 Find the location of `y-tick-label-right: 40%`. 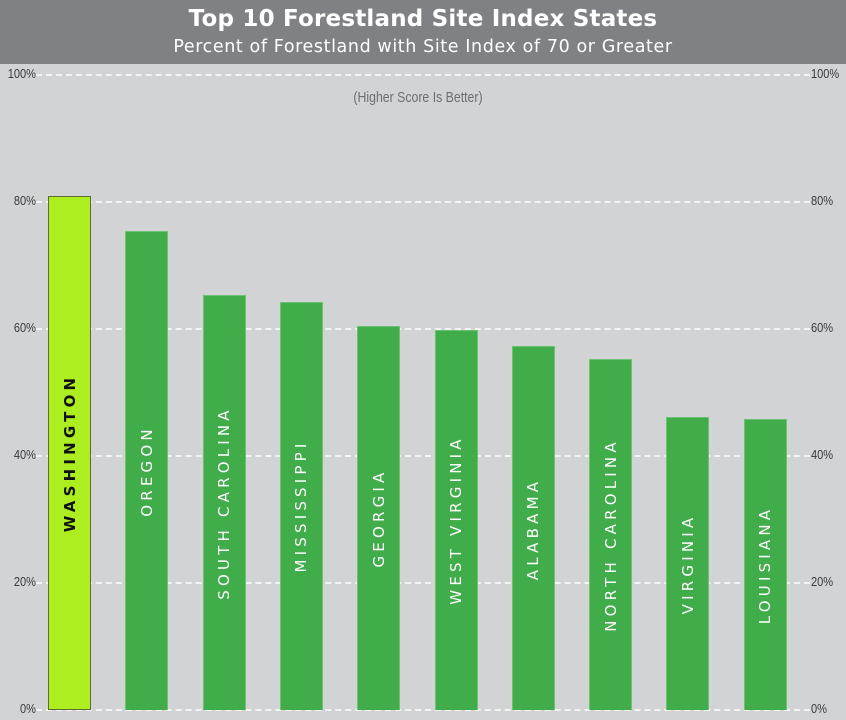

y-tick-label-right: 40% is located at coordinates (822, 454).